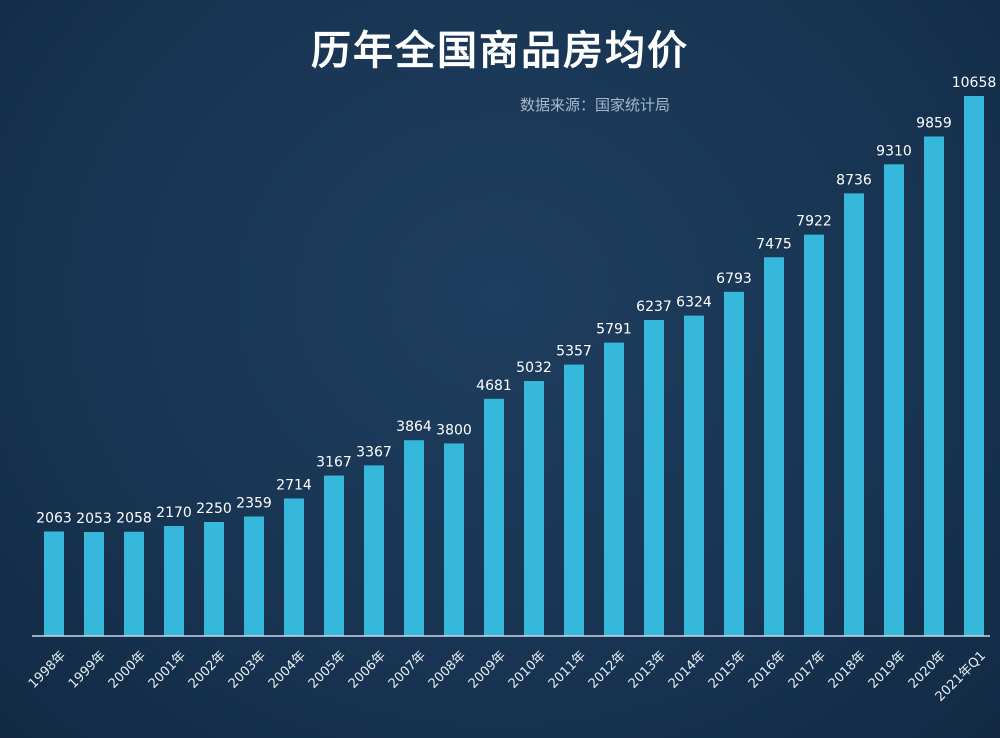 The image size is (1000, 738). Describe the element at coordinates (894, 151) in the screenshot. I see `value-label: 9310` at that location.